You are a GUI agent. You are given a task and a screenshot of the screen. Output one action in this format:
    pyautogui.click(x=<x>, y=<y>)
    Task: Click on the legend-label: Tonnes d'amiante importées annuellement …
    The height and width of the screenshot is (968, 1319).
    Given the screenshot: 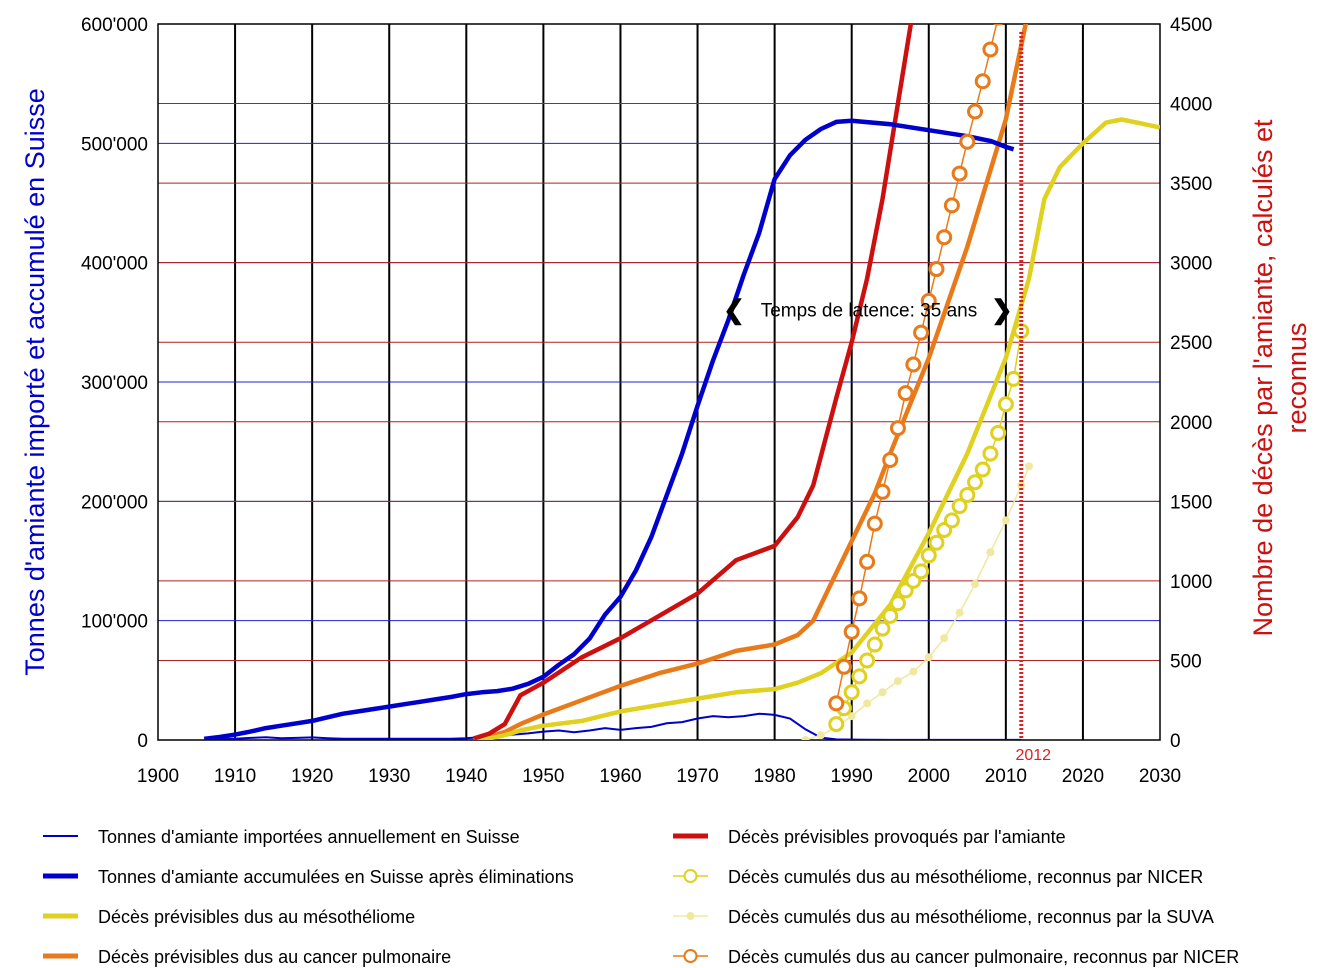 What is the action you would take?
    pyautogui.click(x=309, y=837)
    